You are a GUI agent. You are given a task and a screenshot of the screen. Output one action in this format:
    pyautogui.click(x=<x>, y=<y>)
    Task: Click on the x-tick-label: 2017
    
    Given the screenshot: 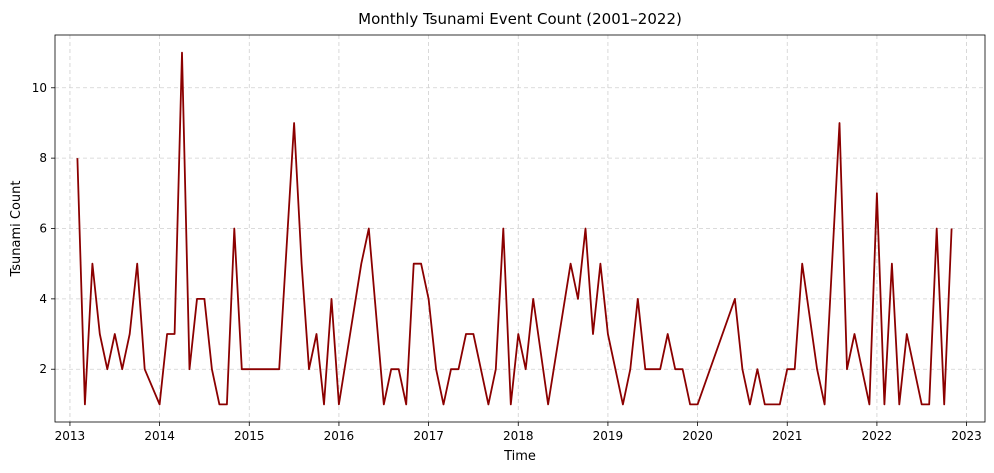 What is the action you would take?
    pyautogui.click(x=428, y=436)
    